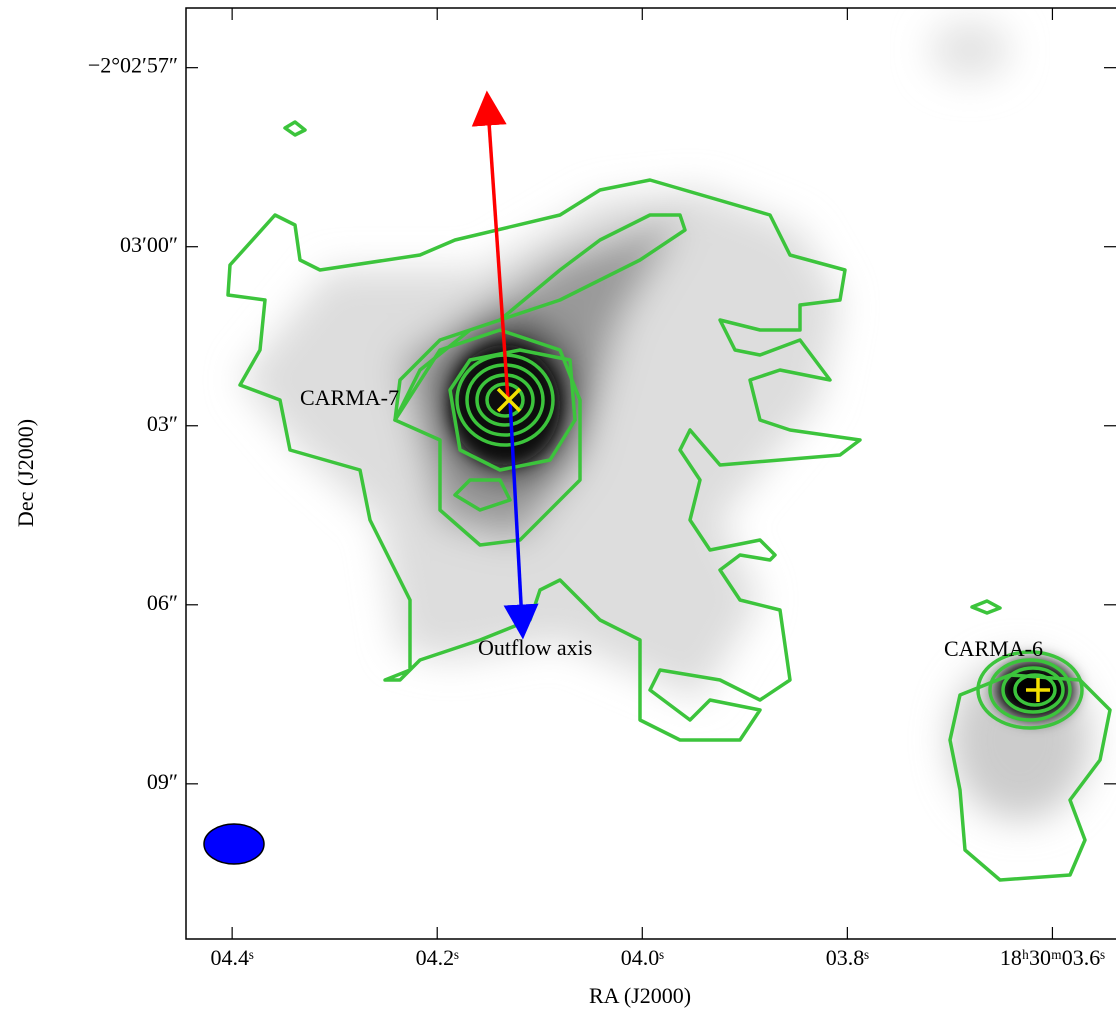 This screenshot has width=1116, height=1024. Describe the element at coordinates (1052, 957) in the screenshot. I see `x-tick-label: 18ʰ30ᵐ03.6ˢ` at that location.